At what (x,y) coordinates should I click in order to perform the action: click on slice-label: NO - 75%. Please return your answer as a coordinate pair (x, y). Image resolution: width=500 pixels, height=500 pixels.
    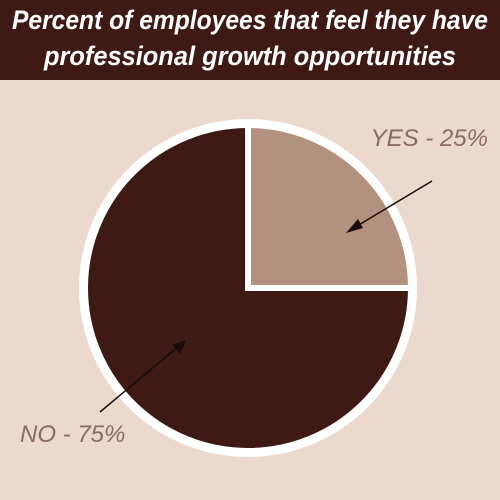
    Looking at the image, I should click on (72, 434).